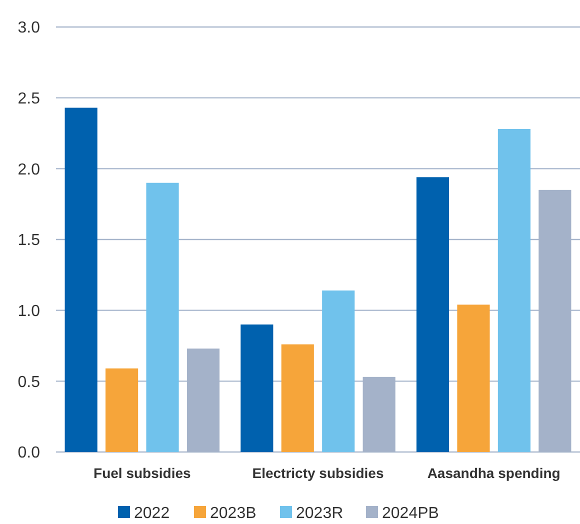  Describe the element at coordinates (29, 28) in the screenshot. I see `y-tick-label: 3.0` at that location.